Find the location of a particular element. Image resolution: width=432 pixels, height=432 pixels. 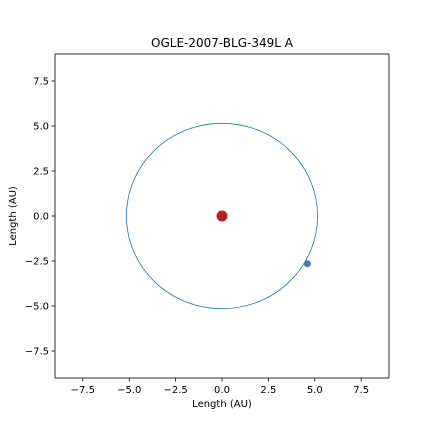

x-tick-label: 2.5 is located at coordinates (268, 390).